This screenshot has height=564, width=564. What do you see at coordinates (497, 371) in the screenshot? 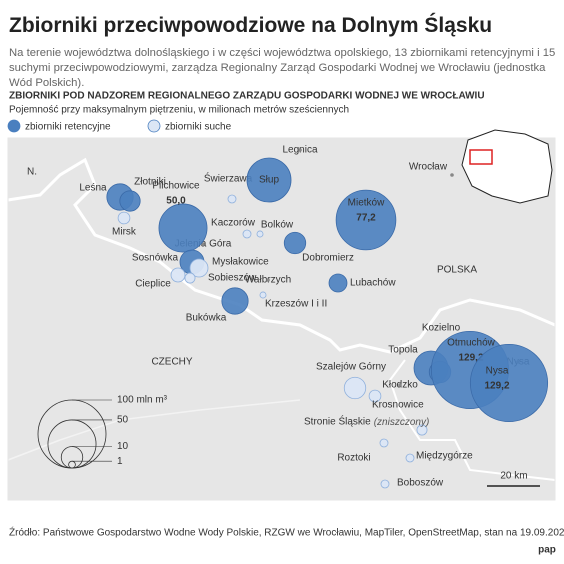
I see `reservoir-label: Nysa` at bounding box center [497, 371].